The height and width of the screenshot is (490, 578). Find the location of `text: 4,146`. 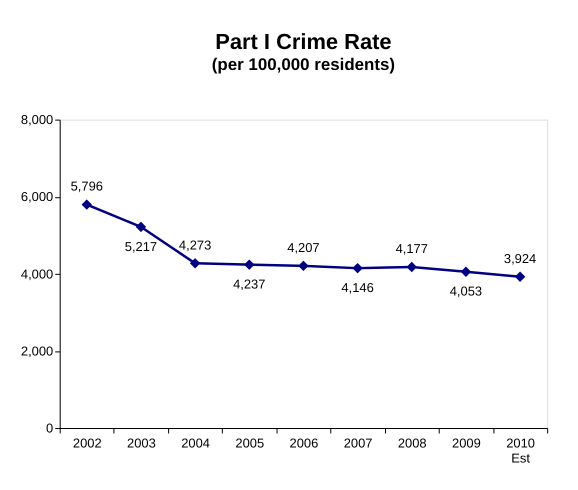

text: 4,146 is located at coordinates (357, 288).